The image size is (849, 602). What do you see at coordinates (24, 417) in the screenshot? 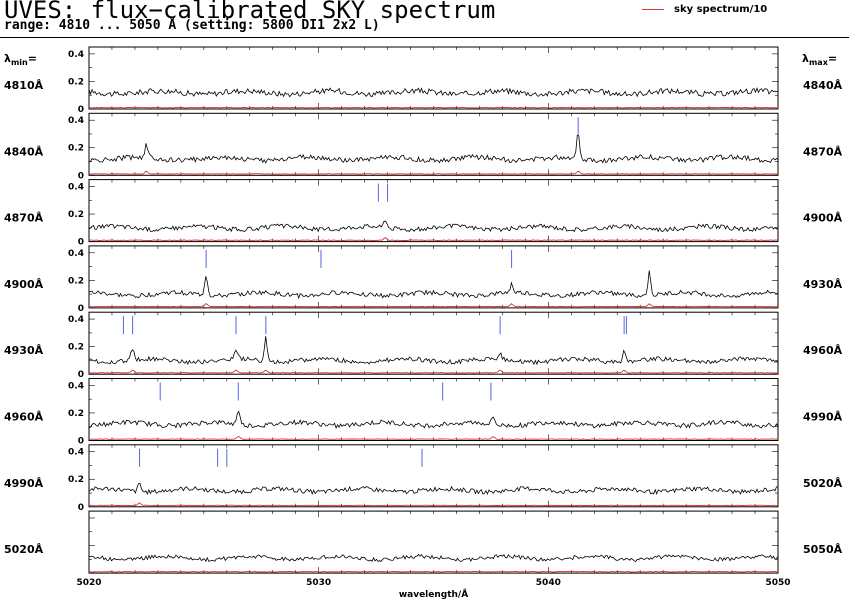
I see `panel-min-label: 4960Å` at bounding box center [24, 417].